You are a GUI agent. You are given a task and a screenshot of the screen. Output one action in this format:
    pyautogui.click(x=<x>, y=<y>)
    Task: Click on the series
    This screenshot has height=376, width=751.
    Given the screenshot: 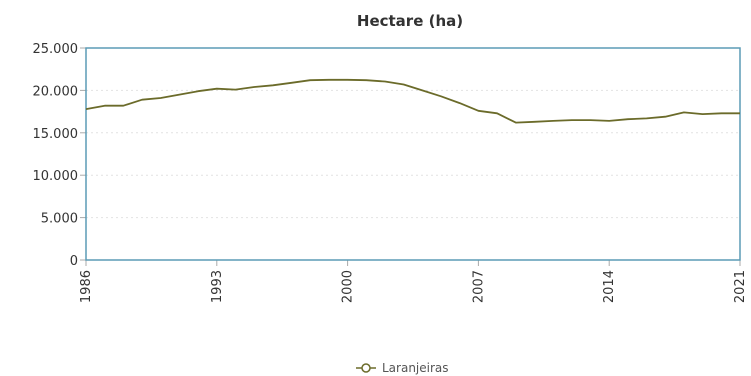 What is the action you would take?
    pyautogui.click(x=412, y=101)
    